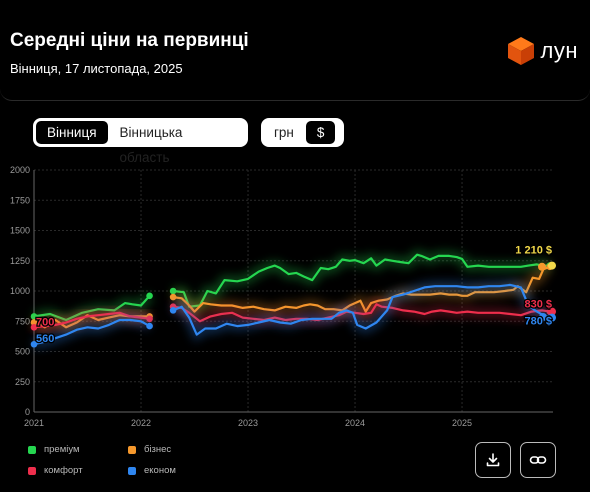  What do you see at coordinates (96, 68) in the screenshot?
I see `page-subtitle: Вінниця, 17 листопада, 2025` at bounding box center [96, 68].